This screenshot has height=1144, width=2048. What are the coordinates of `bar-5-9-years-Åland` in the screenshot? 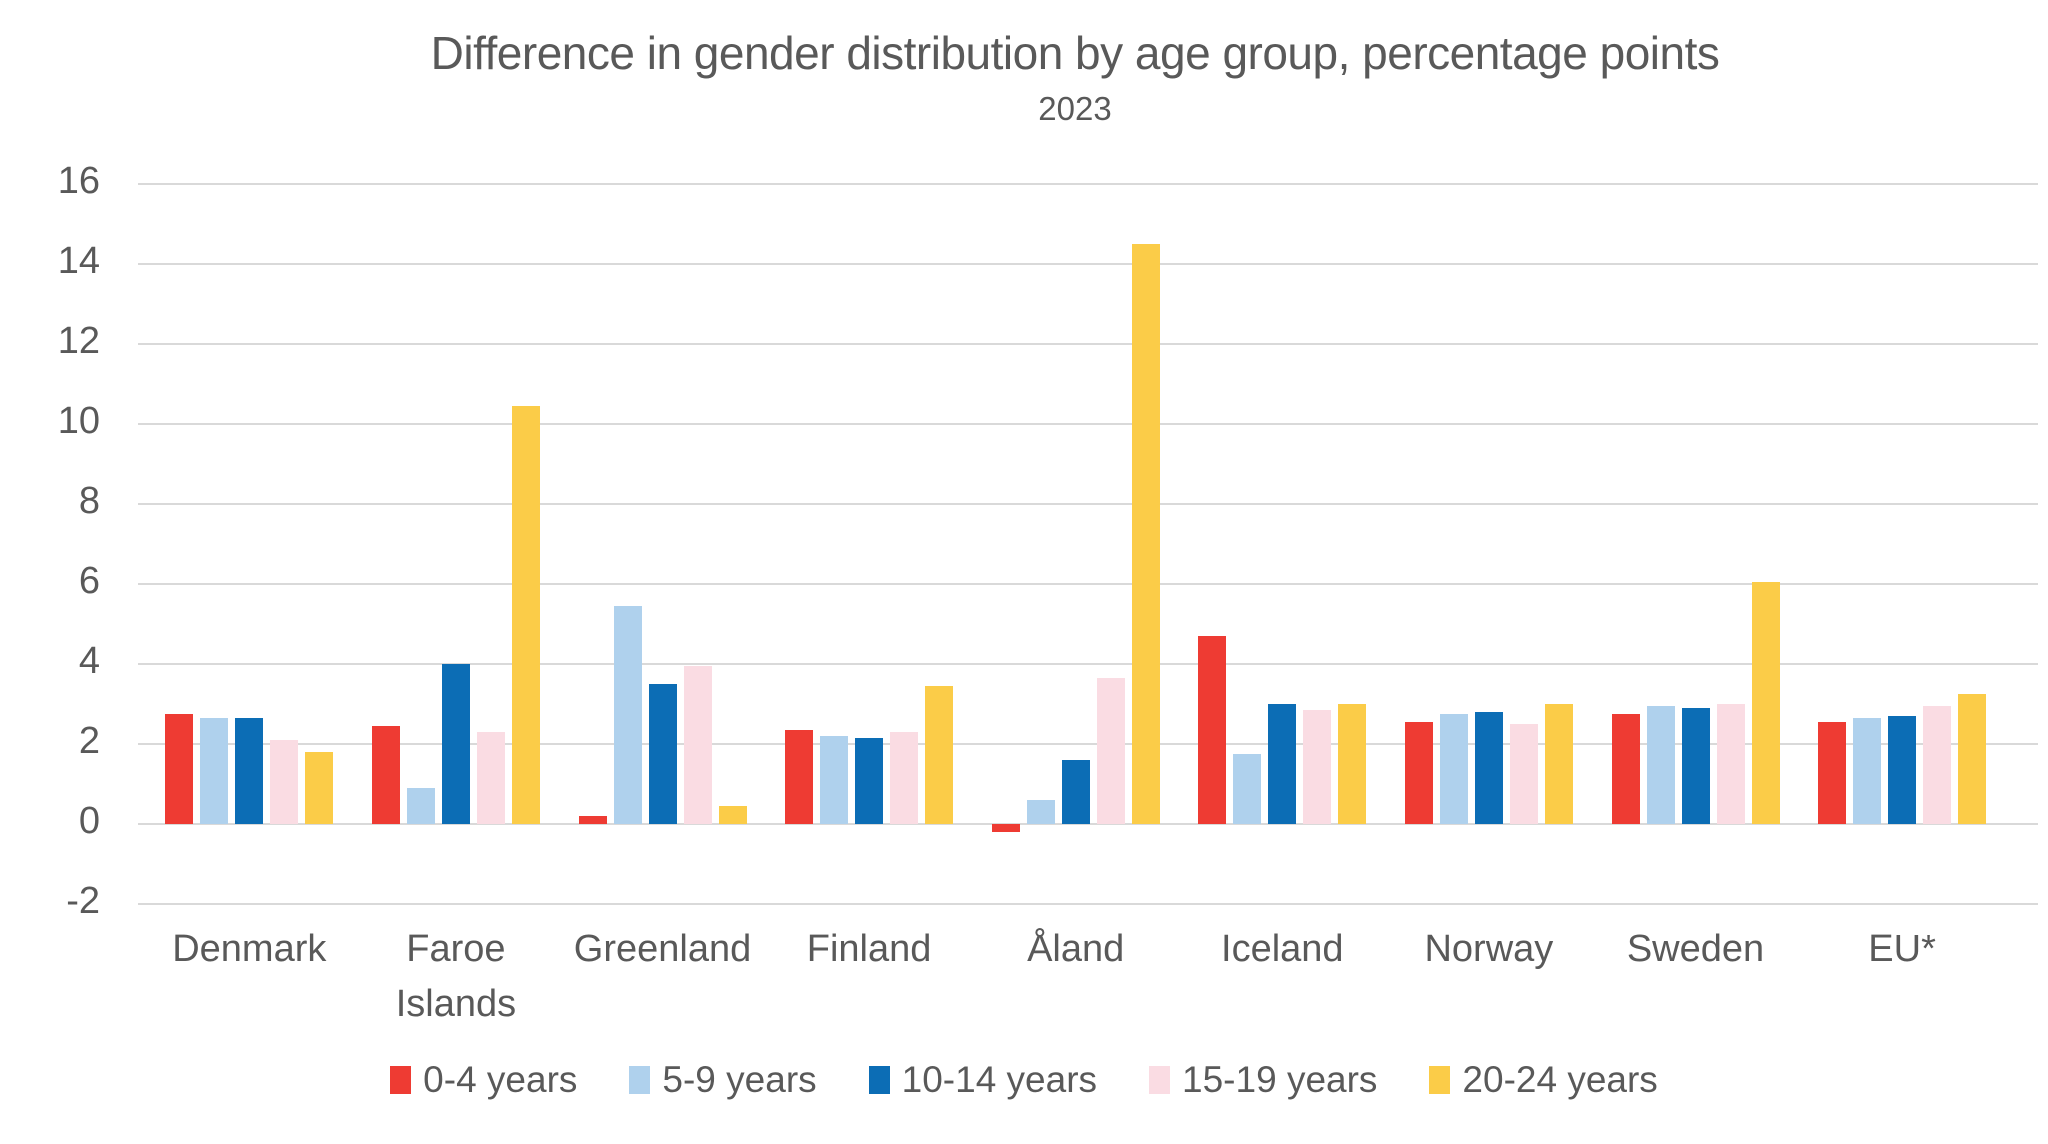 It's located at (1040, 812).